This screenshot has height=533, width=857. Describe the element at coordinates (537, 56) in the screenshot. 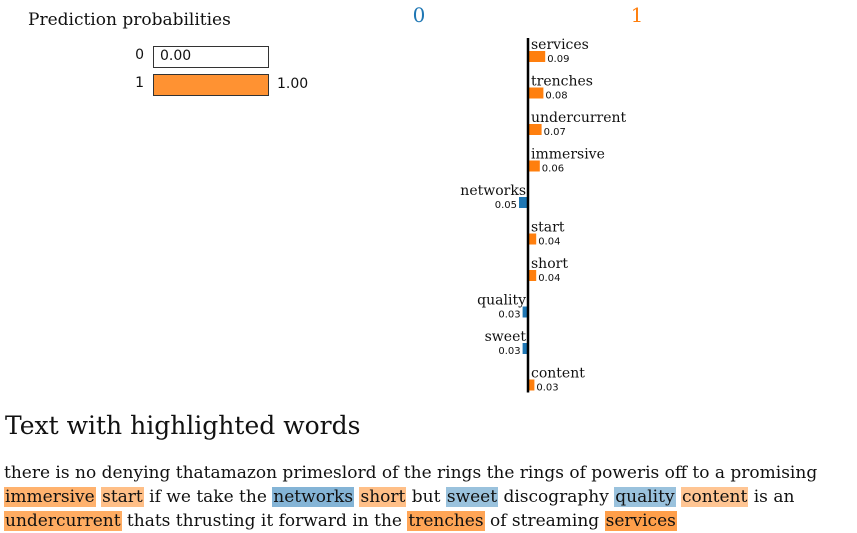

I see `feature-bar-services` at that location.